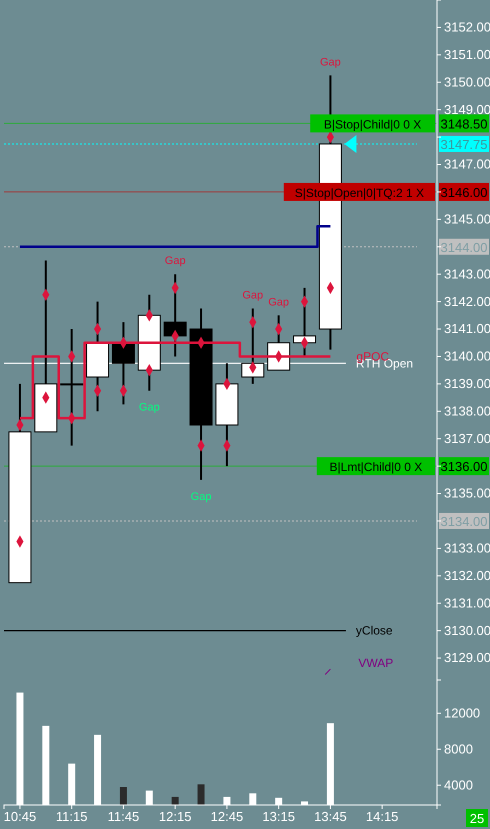 This screenshot has height=829, width=490. What do you see at coordinates (227, 816) in the screenshot?
I see `x-tick-label: 12:45` at bounding box center [227, 816].